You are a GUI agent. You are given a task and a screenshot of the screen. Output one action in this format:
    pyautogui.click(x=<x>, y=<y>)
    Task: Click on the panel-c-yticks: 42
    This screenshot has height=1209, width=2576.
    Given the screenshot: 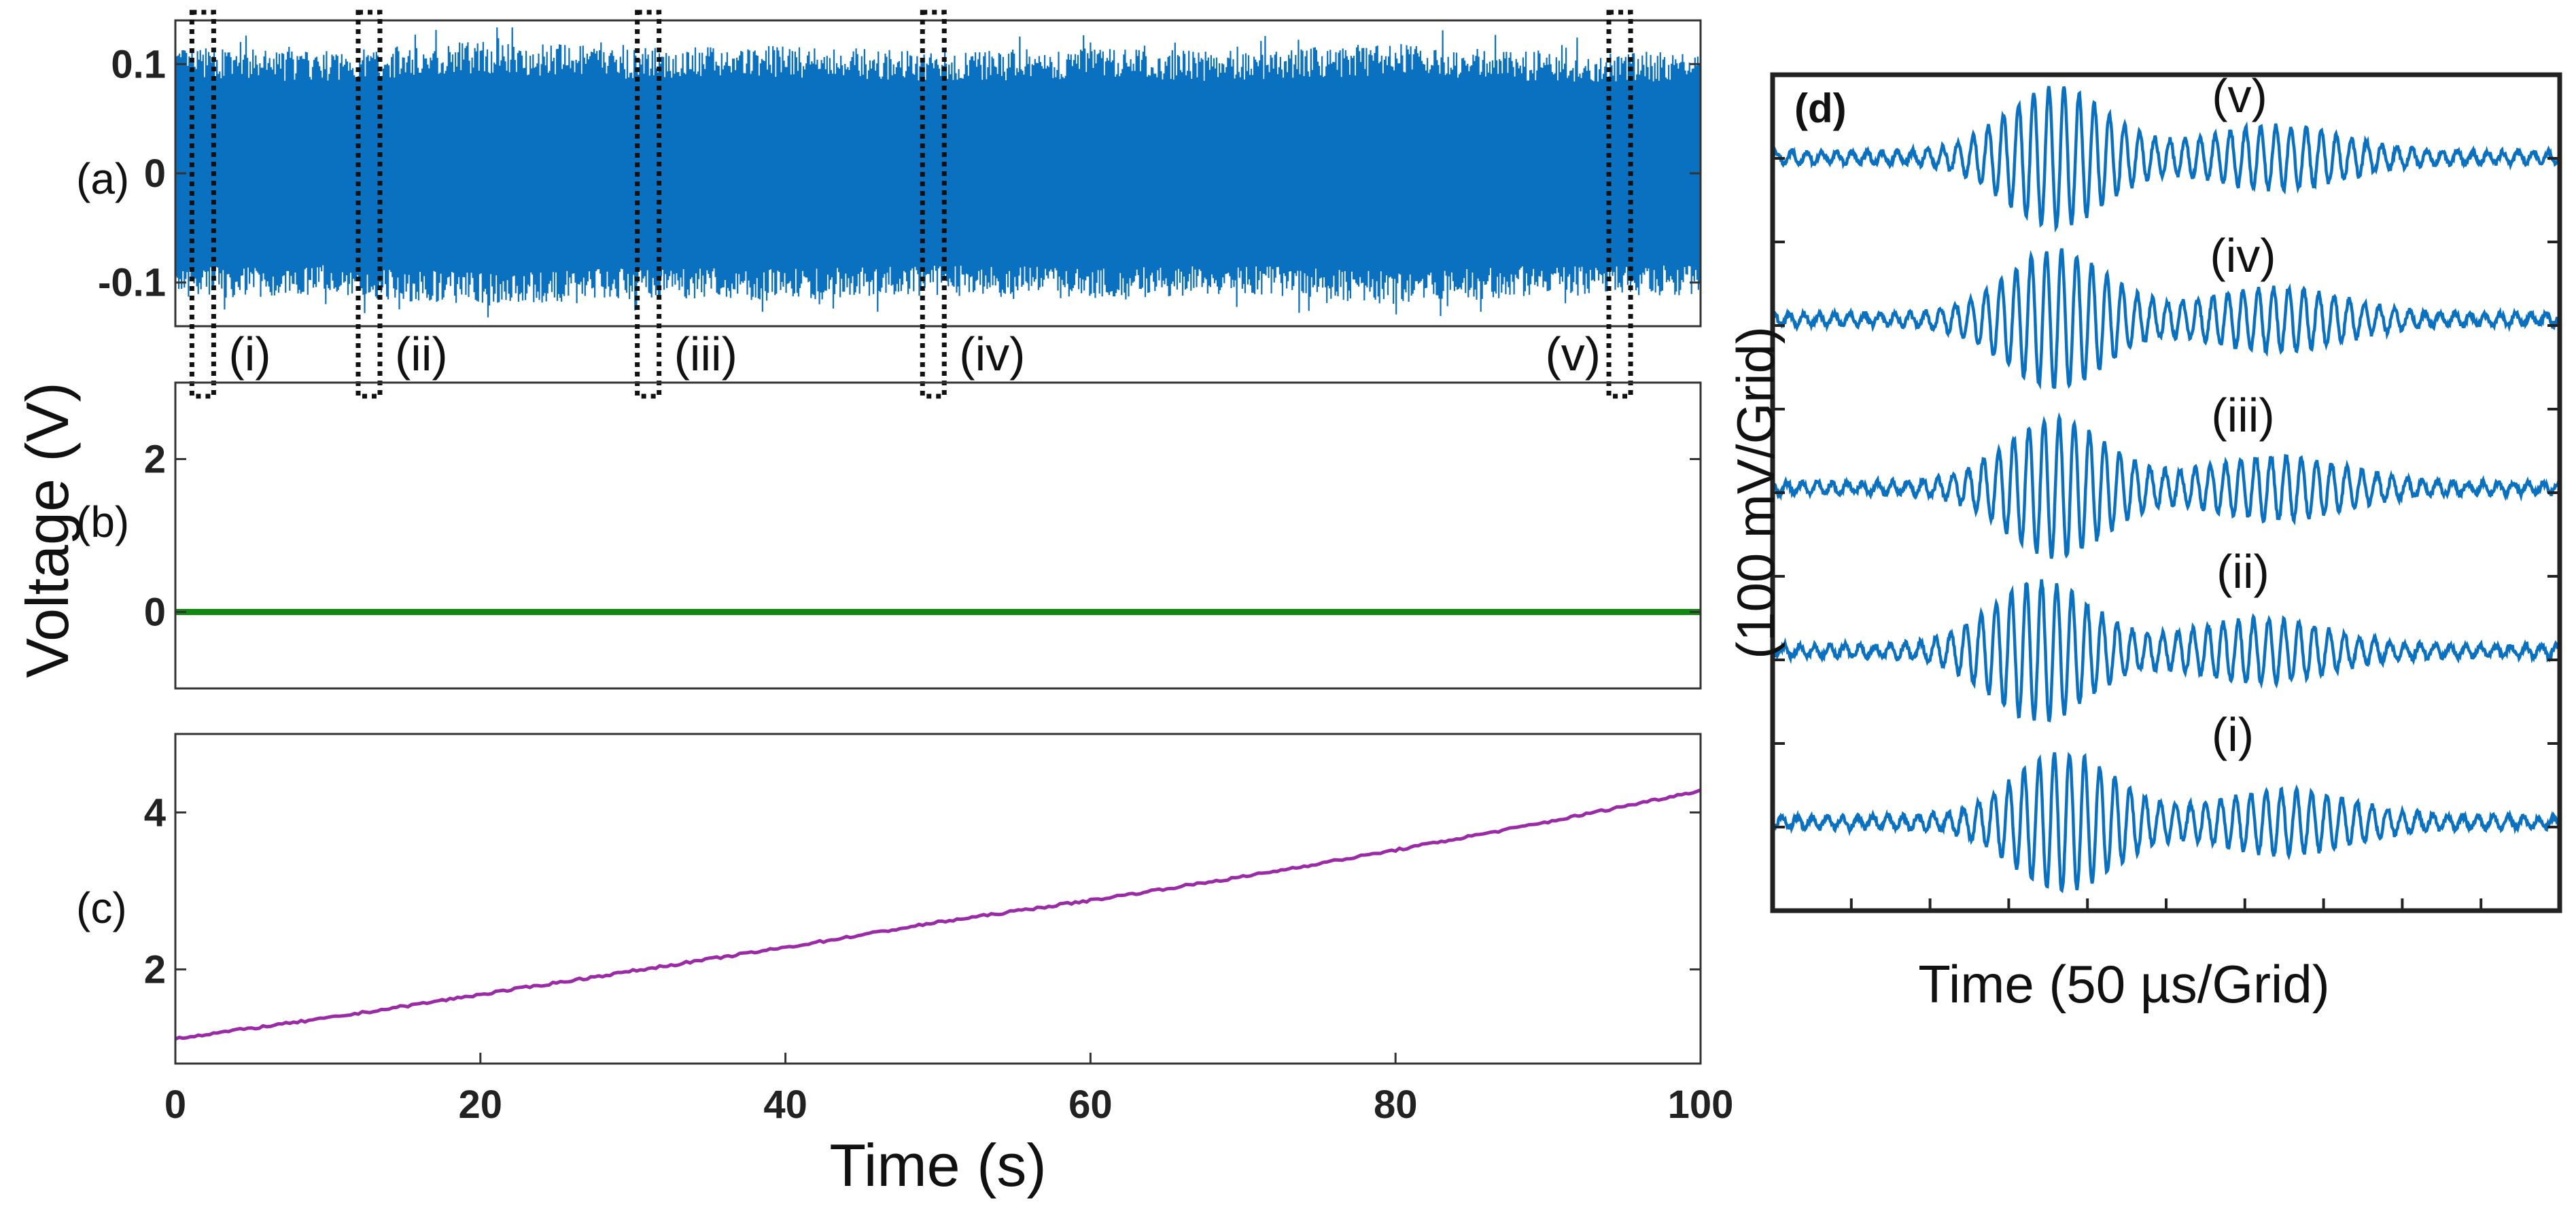 What is the action you would take?
    pyautogui.click(x=922, y=891)
    